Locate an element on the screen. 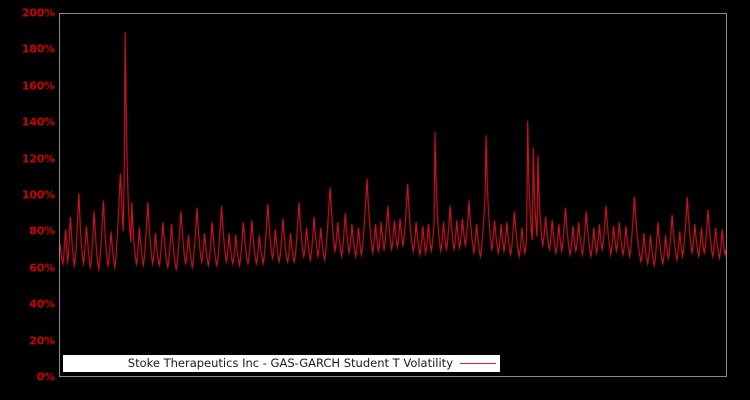  legend-line-sample-icon is located at coordinates (478, 363).